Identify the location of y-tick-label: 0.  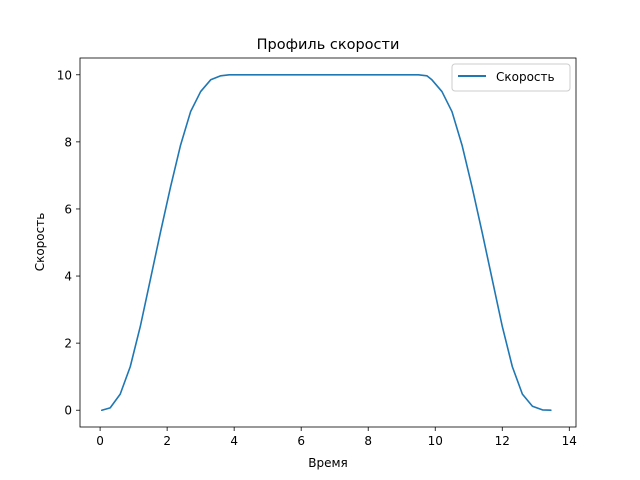
(68, 411).